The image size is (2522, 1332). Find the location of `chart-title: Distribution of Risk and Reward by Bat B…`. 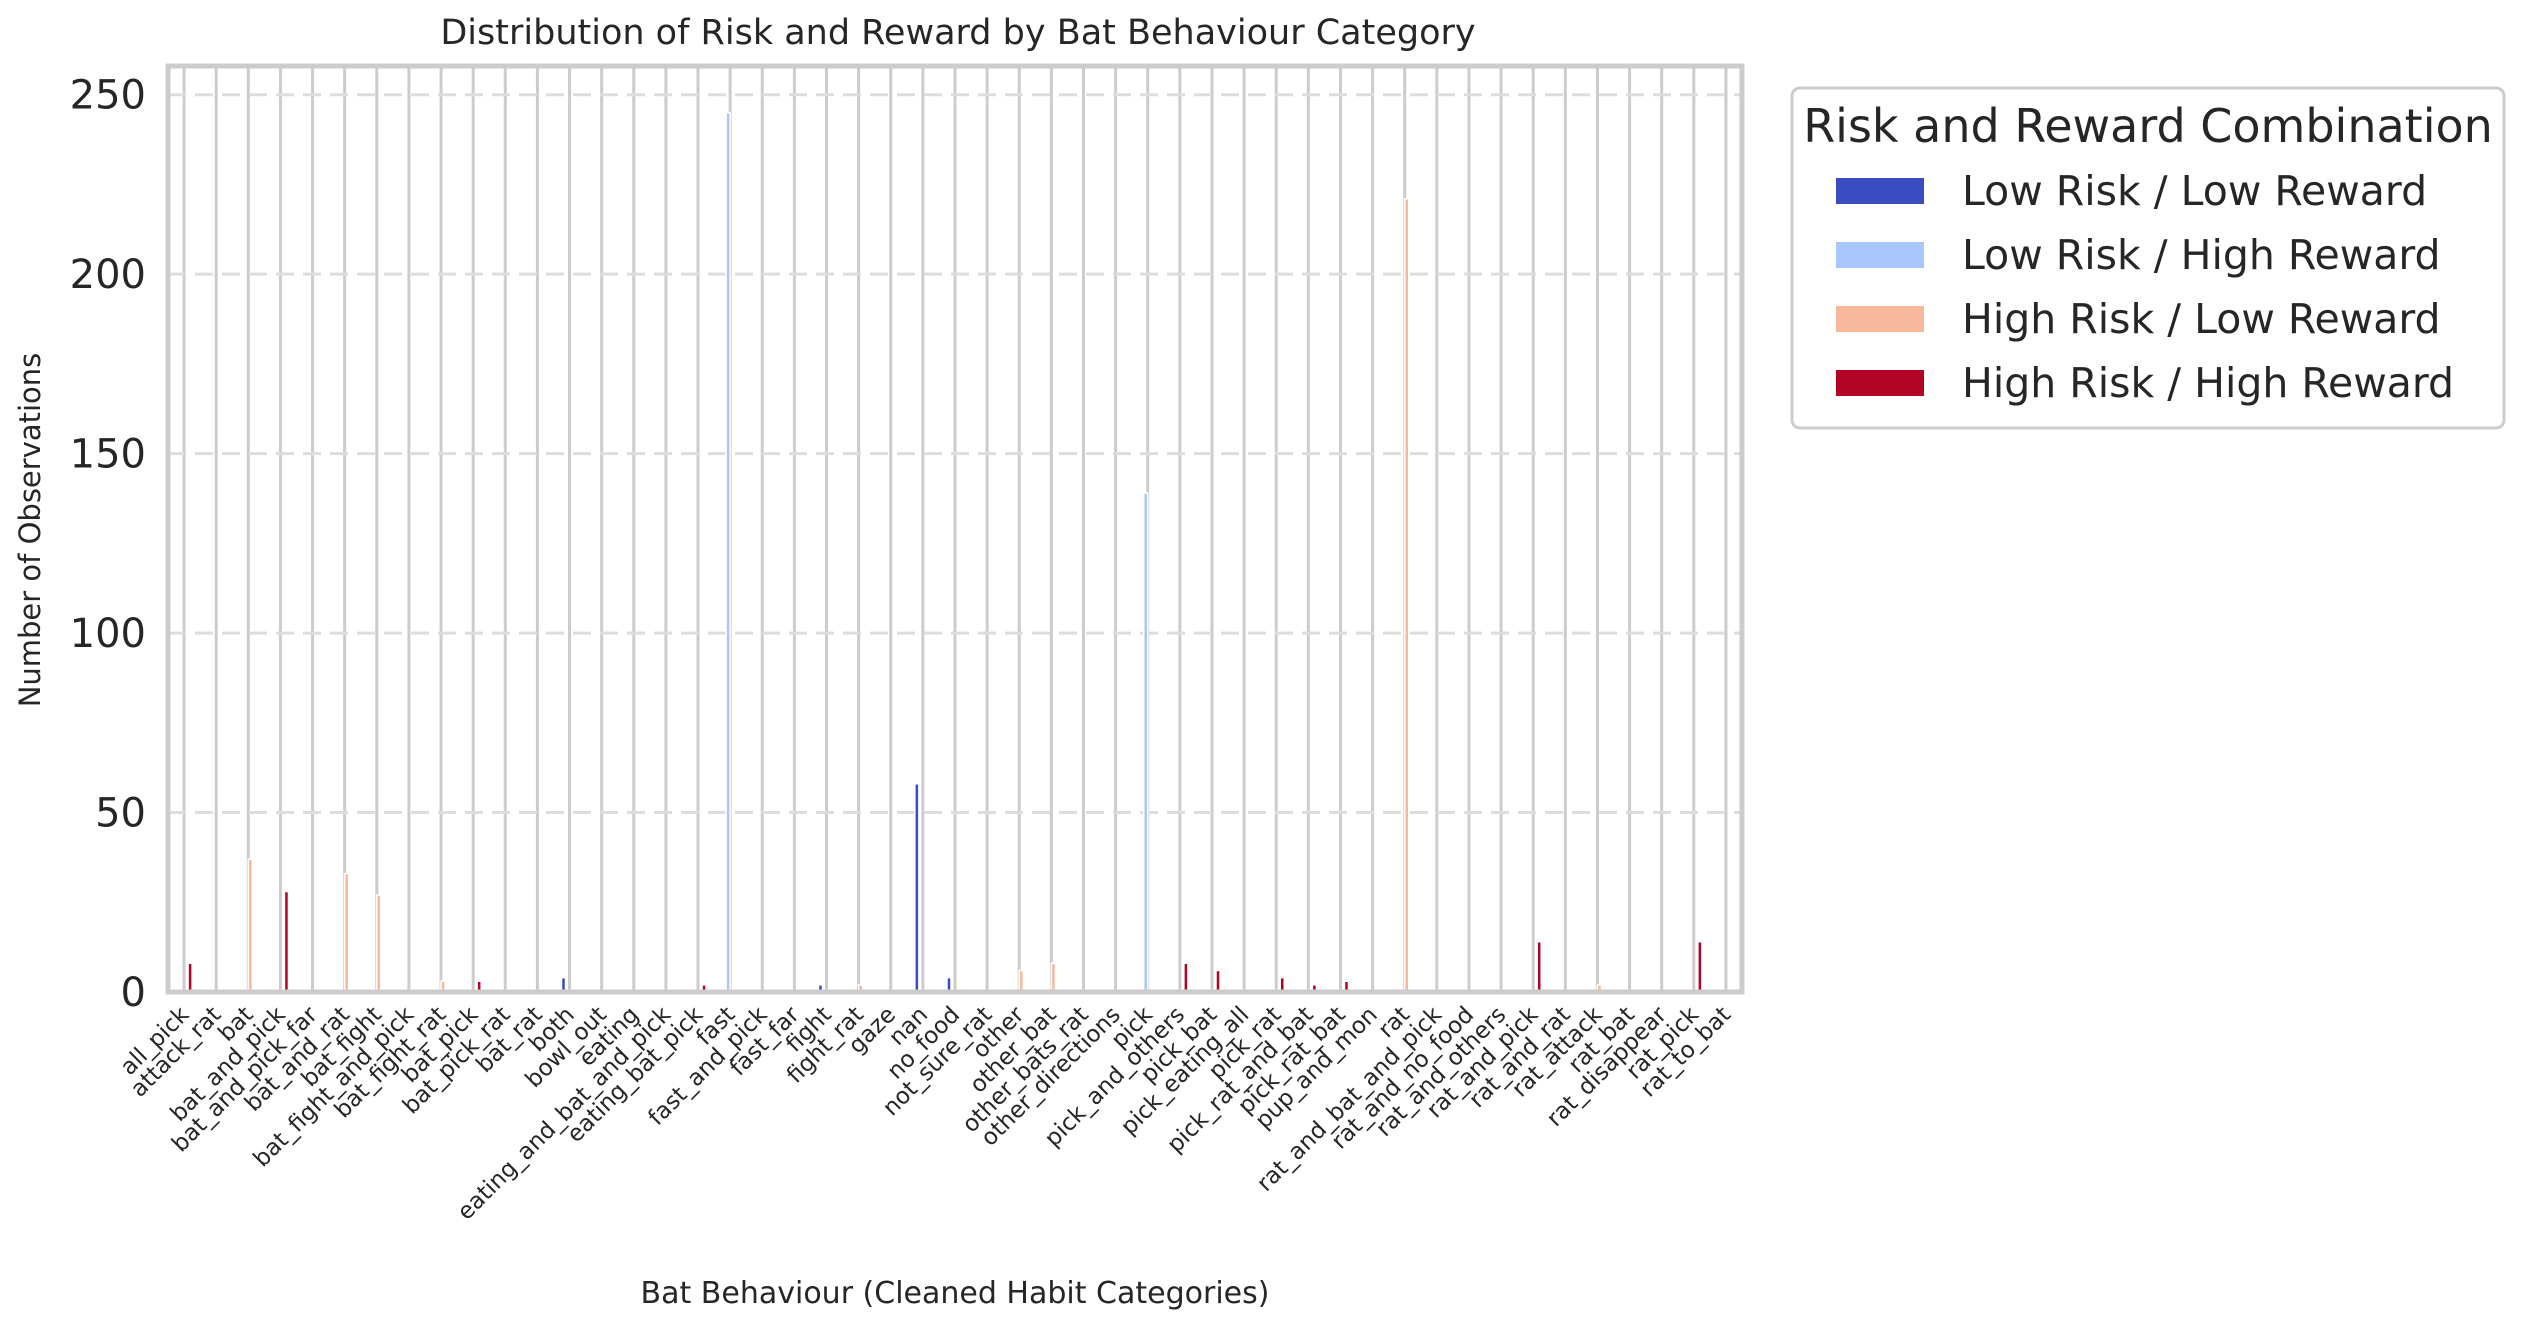

chart-title: Distribution of Risk and Reward by Bat B… is located at coordinates (957, 33).